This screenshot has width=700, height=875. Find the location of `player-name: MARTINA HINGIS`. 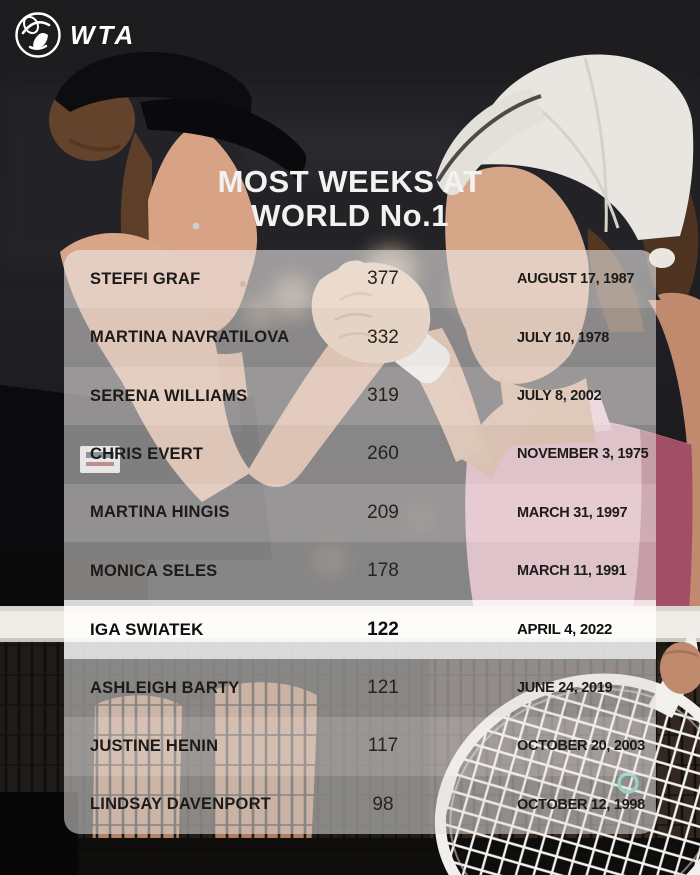

player-name: MARTINA HINGIS is located at coordinates (160, 512).